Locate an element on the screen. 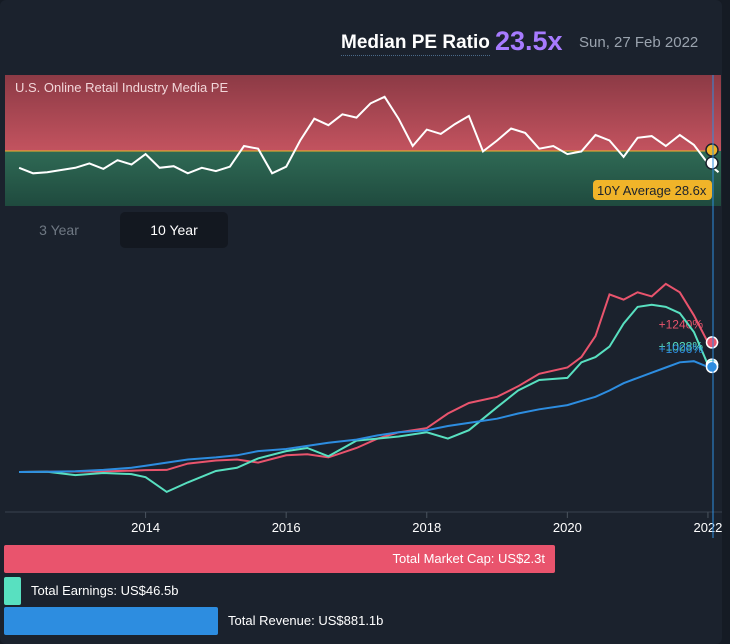 The width and height of the screenshot is (730, 644). x-tick-label: 2016 is located at coordinates (286, 527).